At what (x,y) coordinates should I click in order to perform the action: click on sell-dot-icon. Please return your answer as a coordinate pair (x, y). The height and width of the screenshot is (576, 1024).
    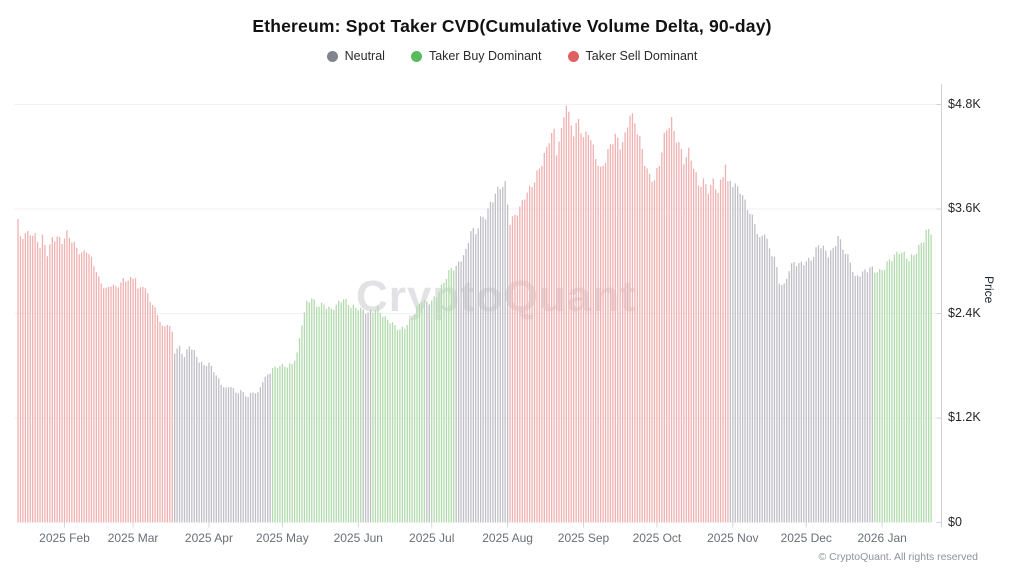
    Looking at the image, I should click on (573, 56).